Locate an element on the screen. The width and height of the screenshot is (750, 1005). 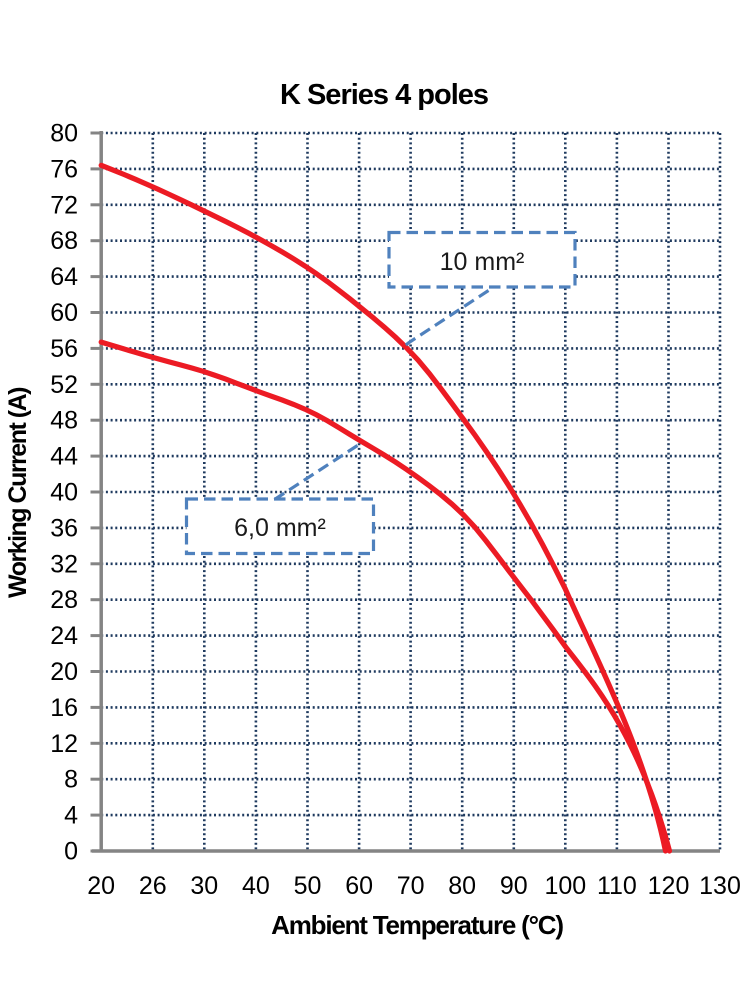
svg-text: 90 is located at coordinates (514, 886).